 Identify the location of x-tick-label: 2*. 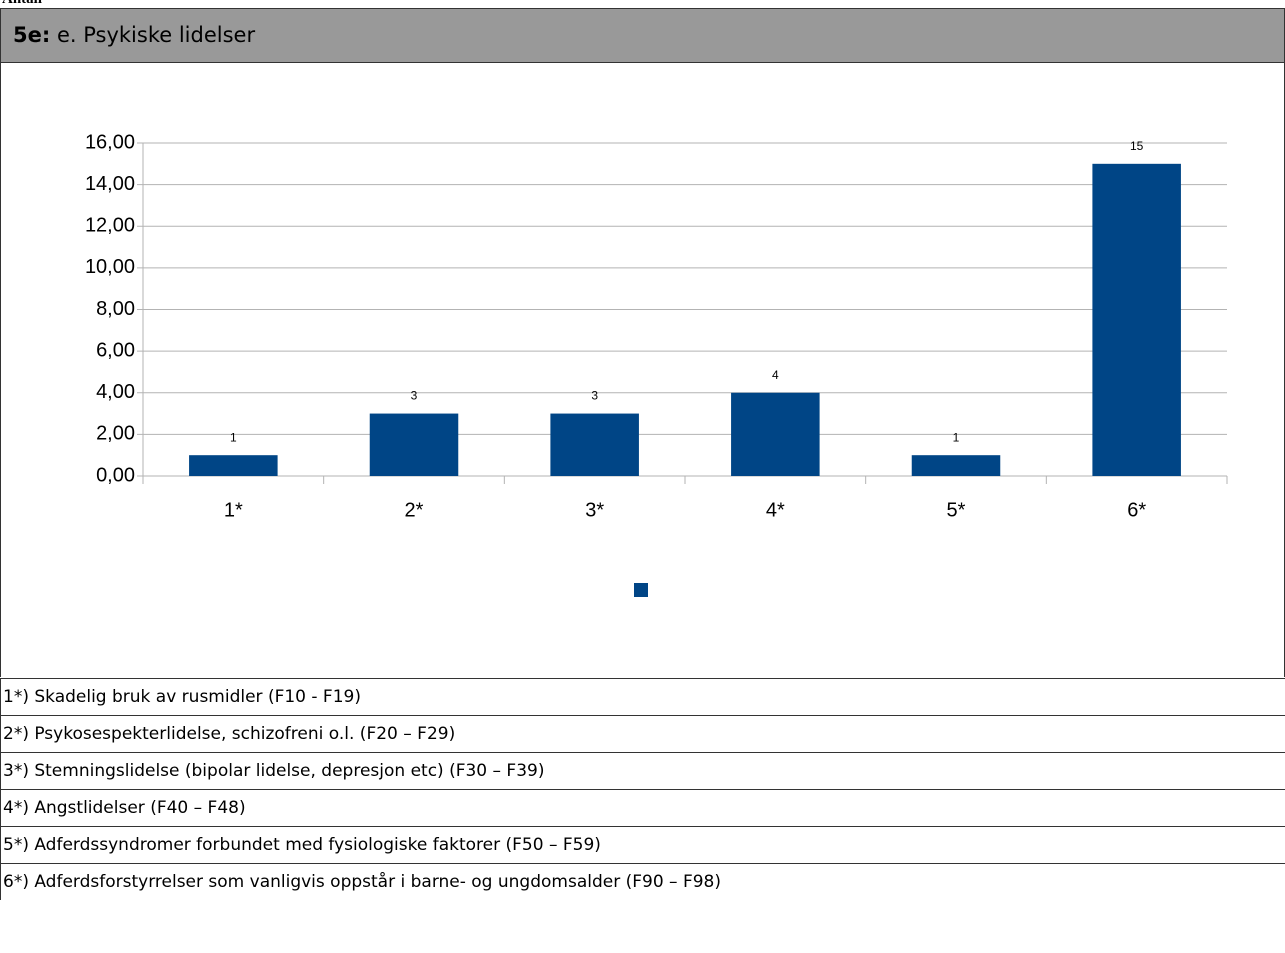
(414, 510).